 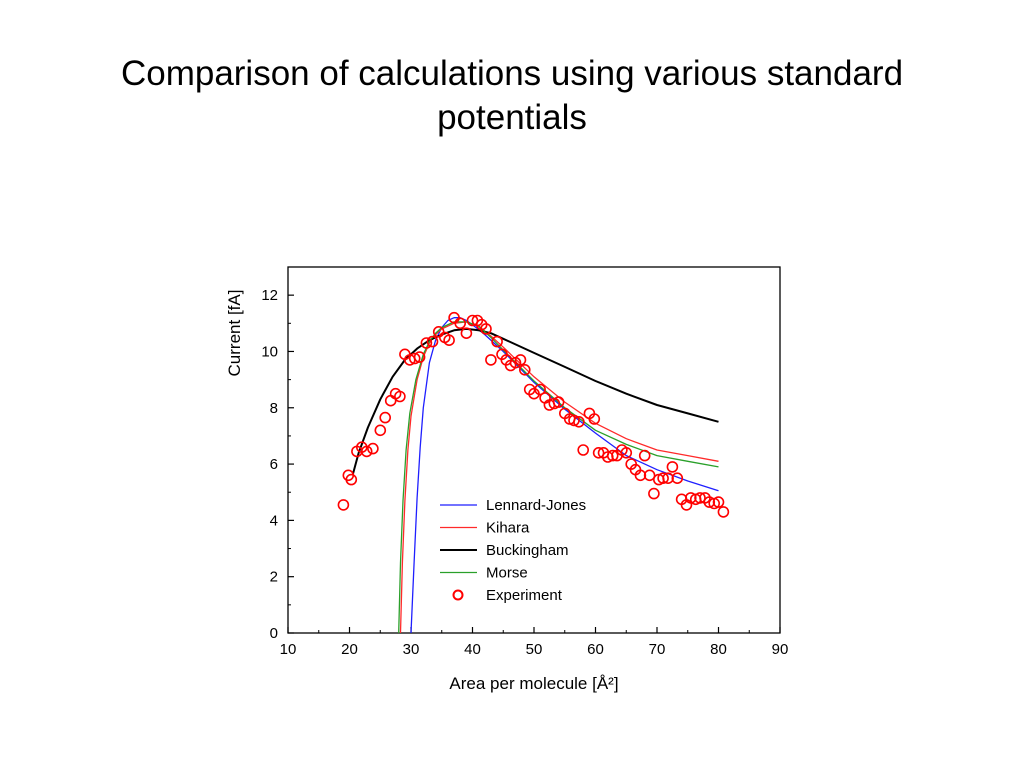 What do you see at coordinates (485, 528) in the screenshot?
I see `legend-item: Kihara` at bounding box center [485, 528].